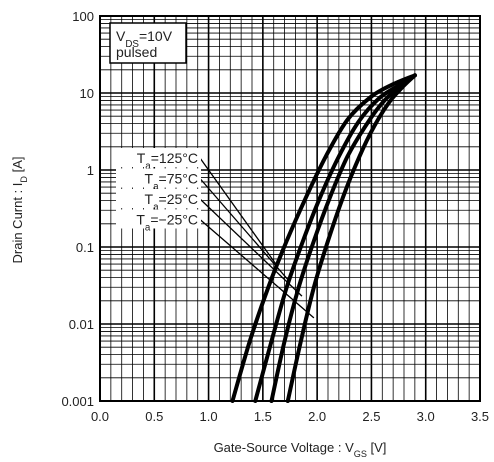 The width and height of the screenshot is (494, 462). Describe the element at coordinates (290, 416) in the screenshot. I see `x-tick-labels: 0.0 0.5 1.0 1.5 2.0 2.5 3.0 3.5` at that location.